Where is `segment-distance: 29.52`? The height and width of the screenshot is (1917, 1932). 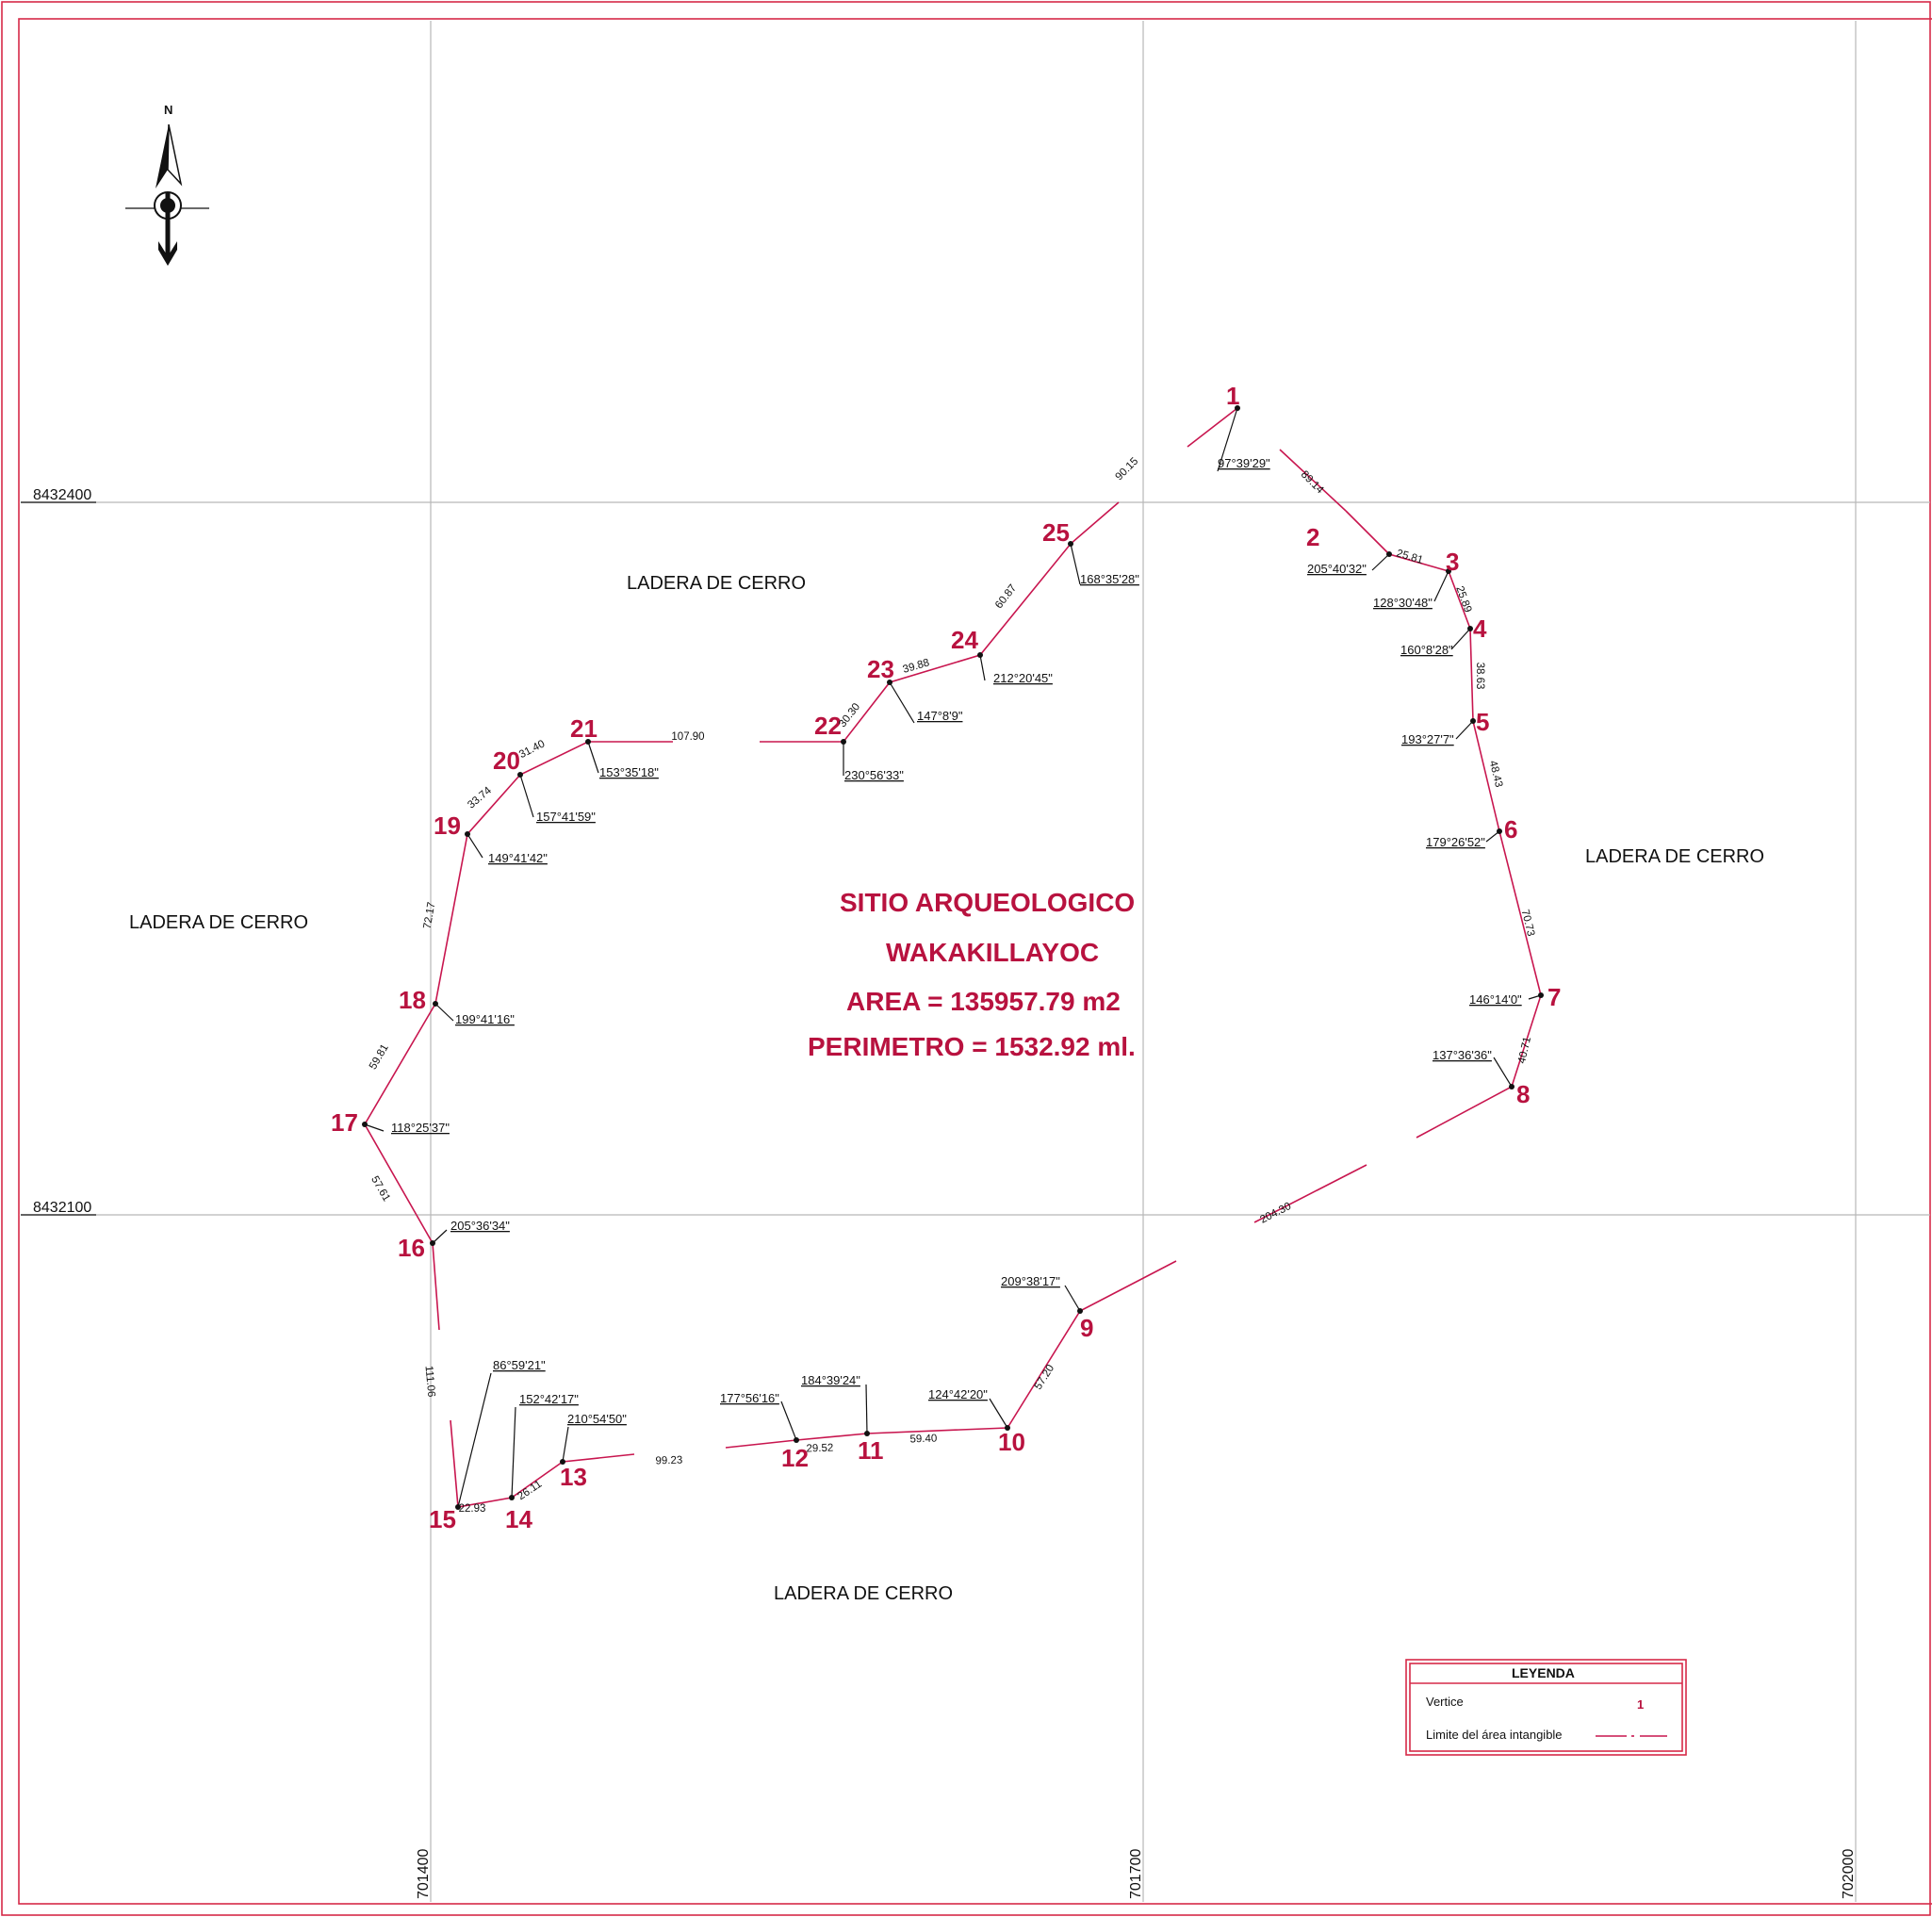
segment-distance: 29.52 is located at coordinates (819, 1449).